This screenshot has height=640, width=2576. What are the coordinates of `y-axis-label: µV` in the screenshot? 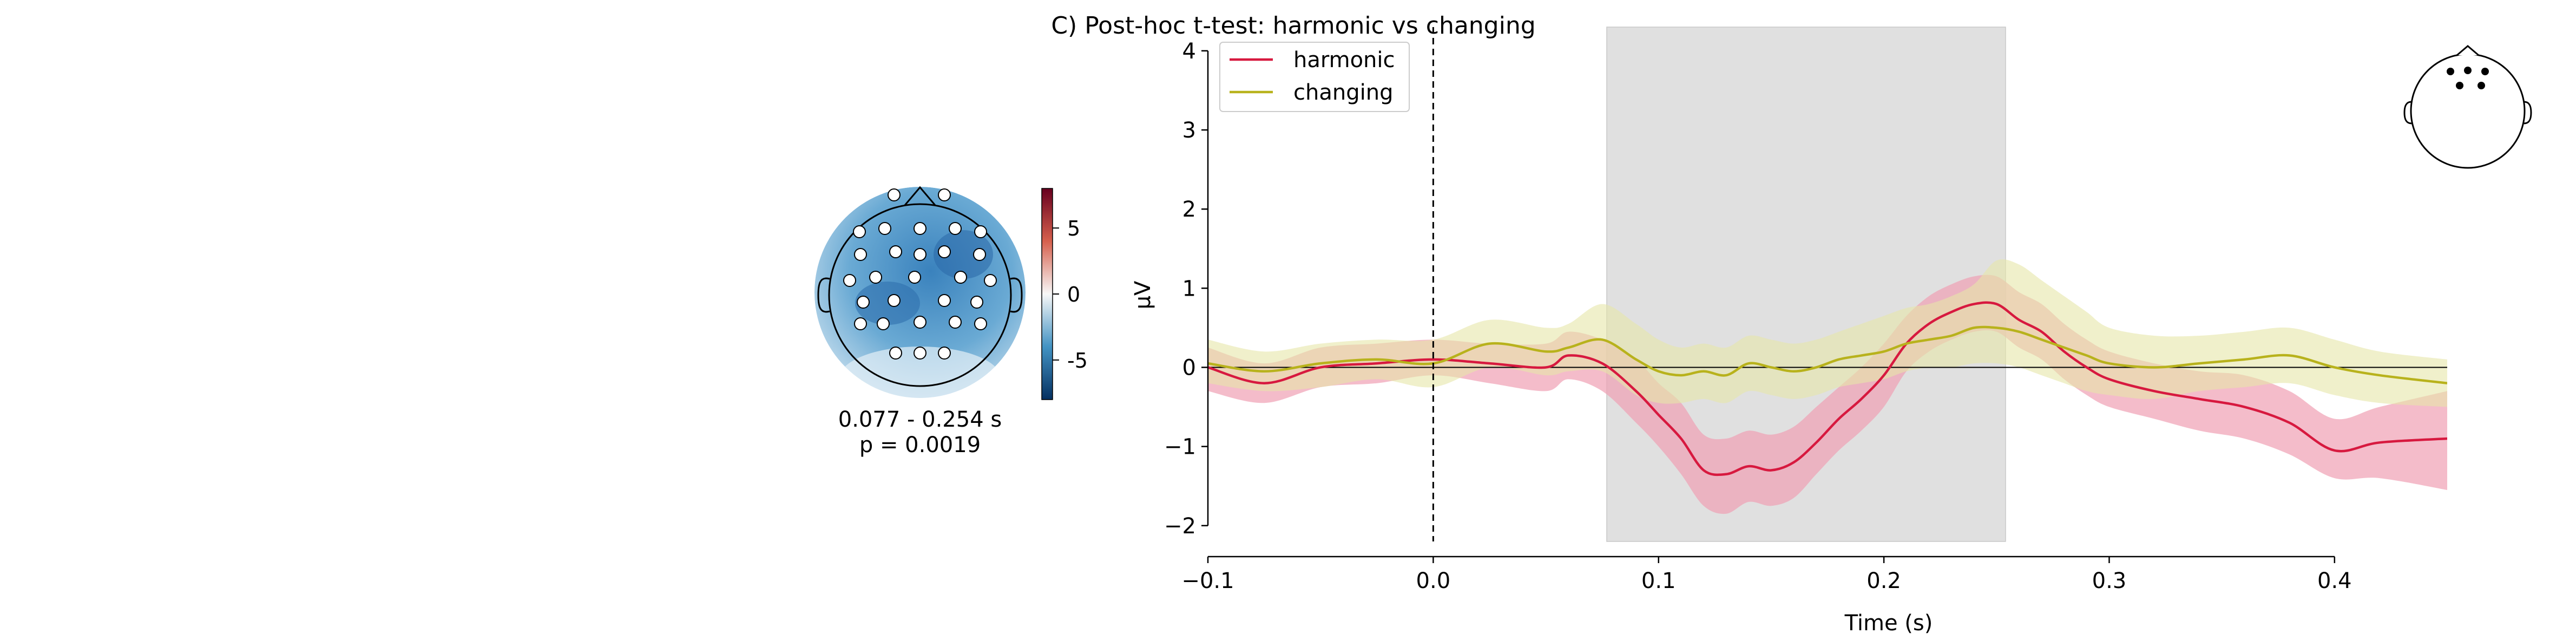 It's located at (1143, 294).